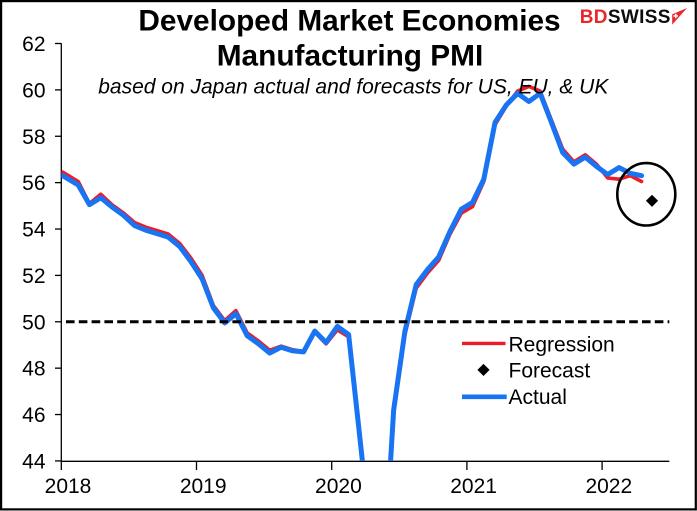 The image size is (697, 511). I want to click on svg-text: 2018, so click(68, 486).